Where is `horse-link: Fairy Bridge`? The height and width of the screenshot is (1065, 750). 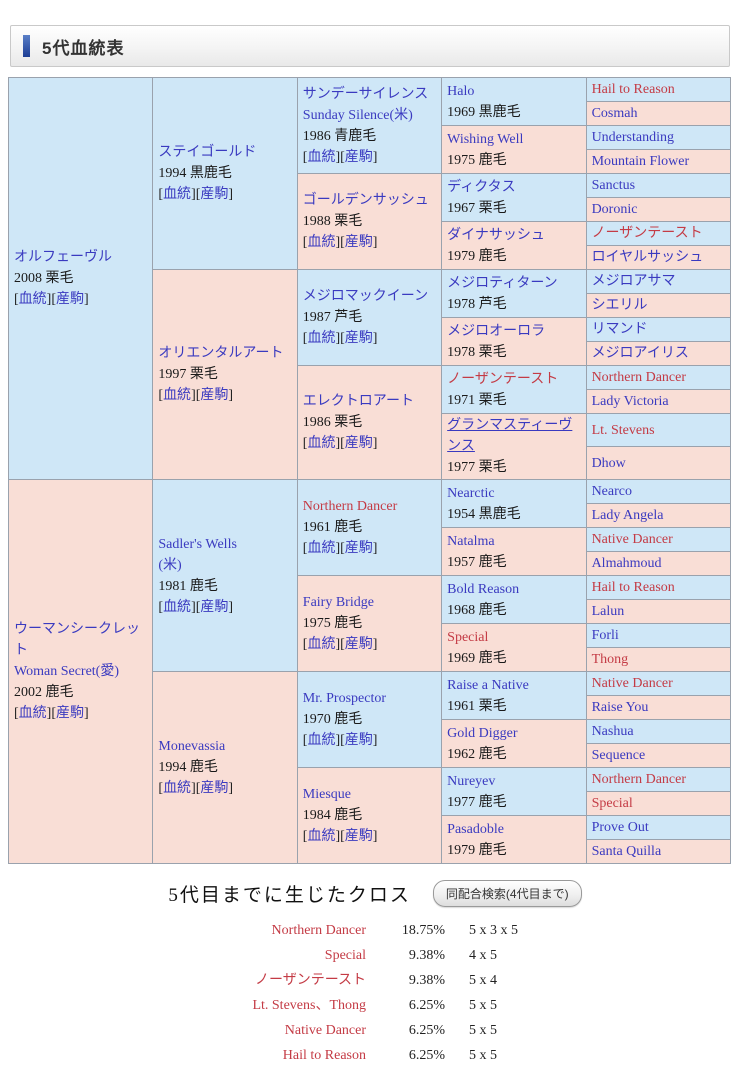 horse-link: Fairy Bridge is located at coordinates (338, 602).